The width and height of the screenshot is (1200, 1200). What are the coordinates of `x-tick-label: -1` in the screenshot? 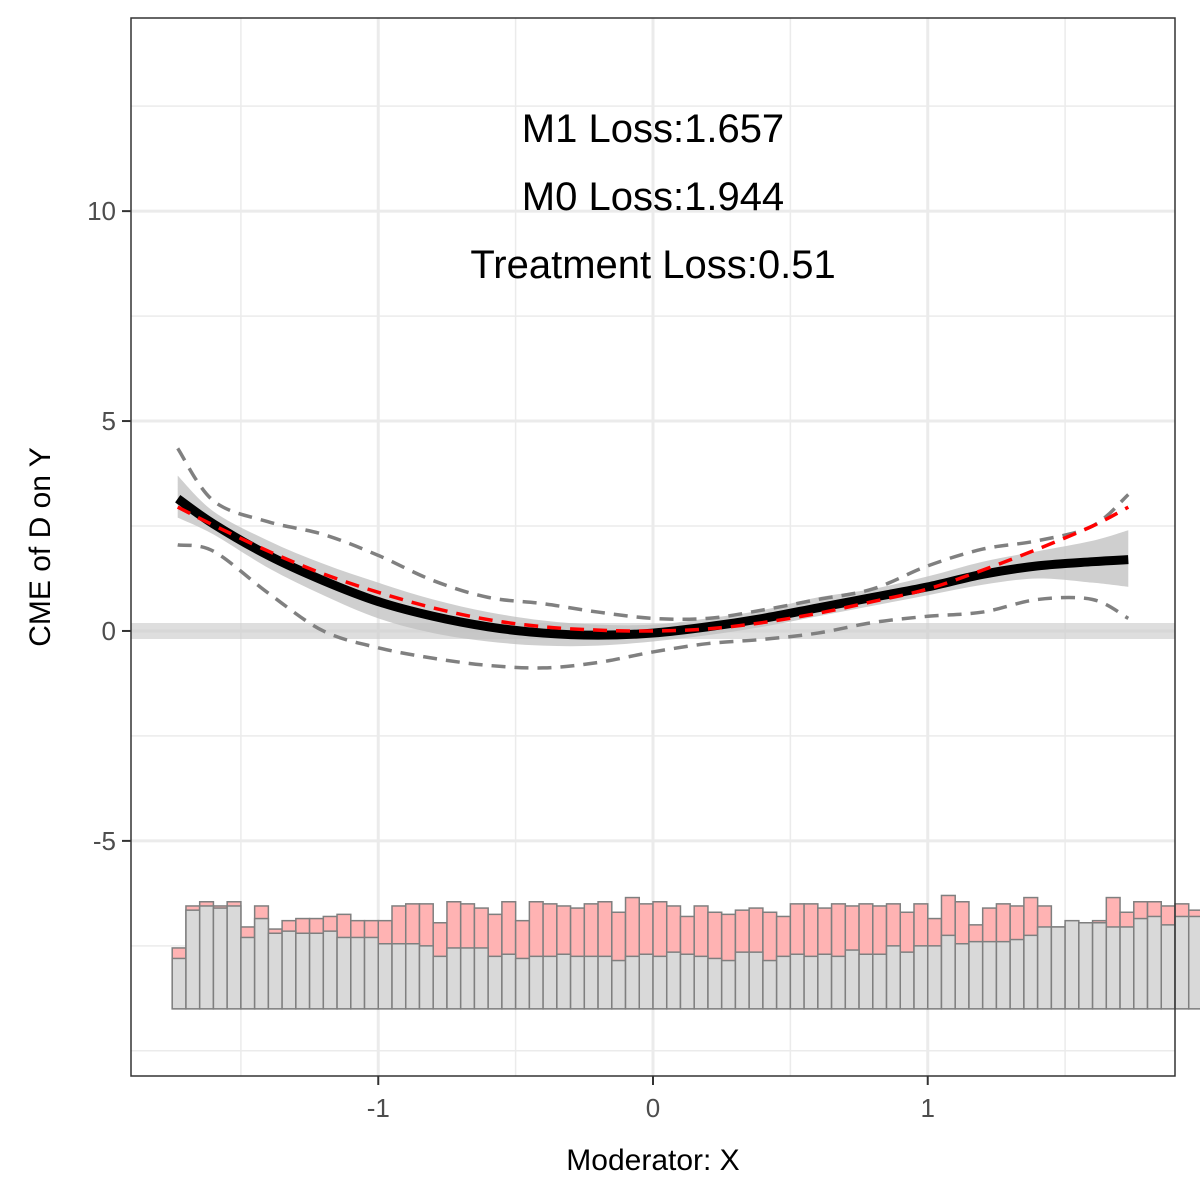 It's located at (378, 1108).